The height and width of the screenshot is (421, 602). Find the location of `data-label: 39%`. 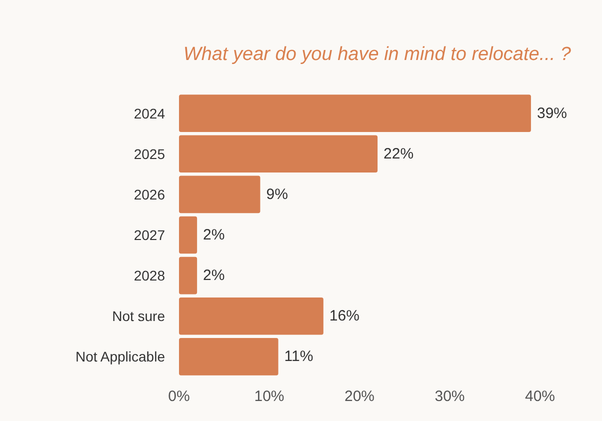

data-label: 39% is located at coordinates (552, 113).